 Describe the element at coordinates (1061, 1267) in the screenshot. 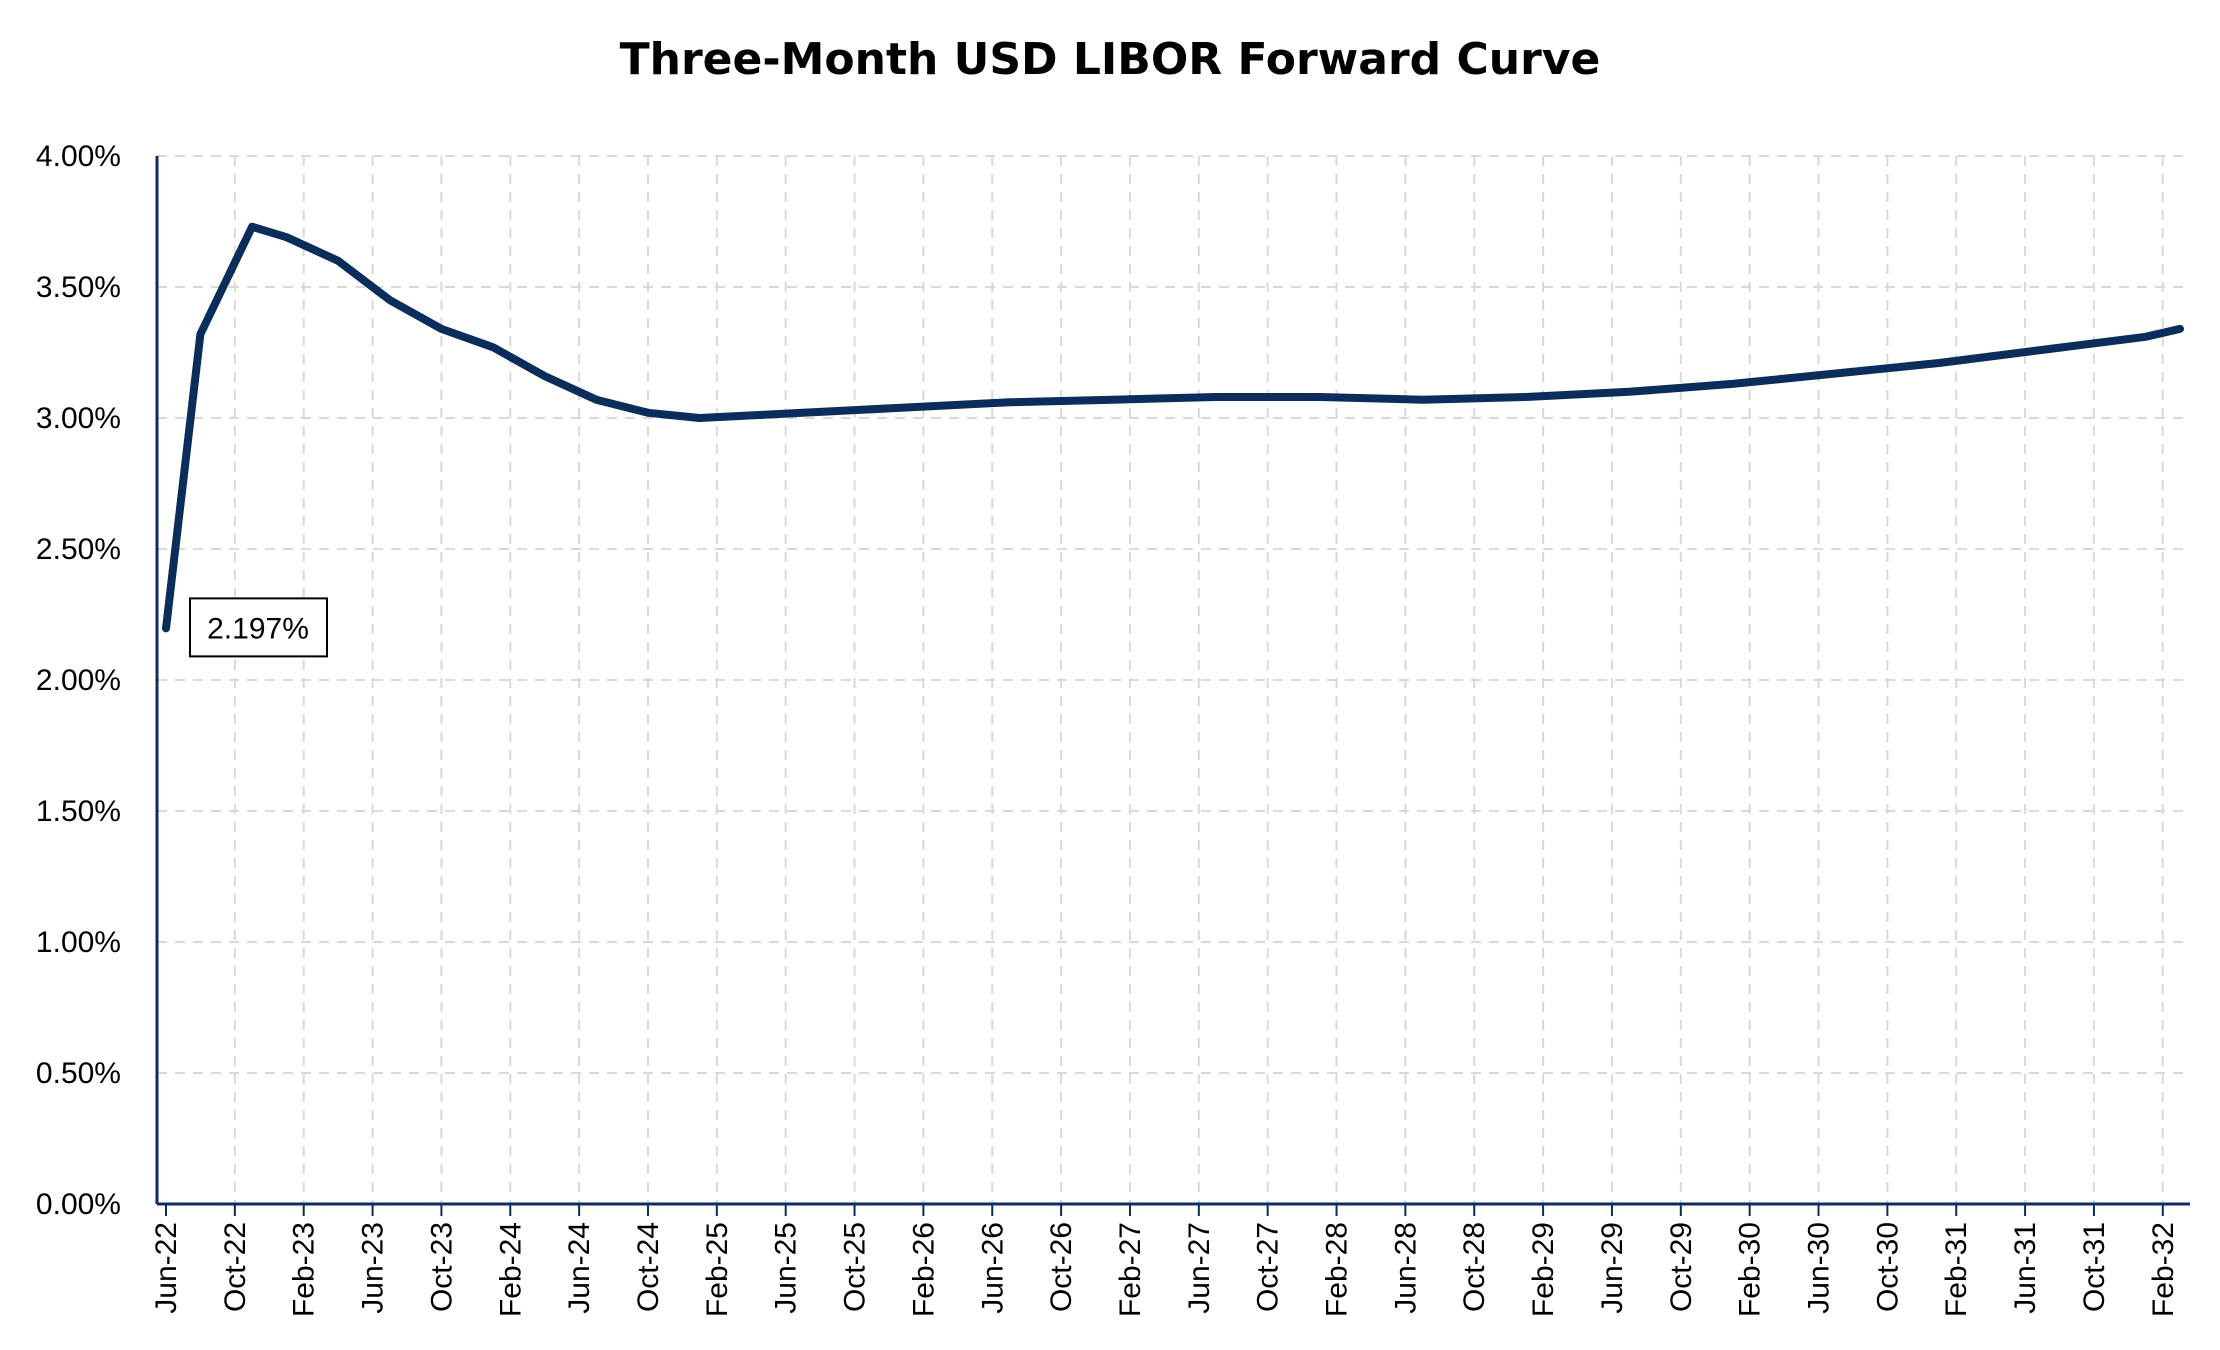

I see `x-tick-label: Oct-26` at that location.